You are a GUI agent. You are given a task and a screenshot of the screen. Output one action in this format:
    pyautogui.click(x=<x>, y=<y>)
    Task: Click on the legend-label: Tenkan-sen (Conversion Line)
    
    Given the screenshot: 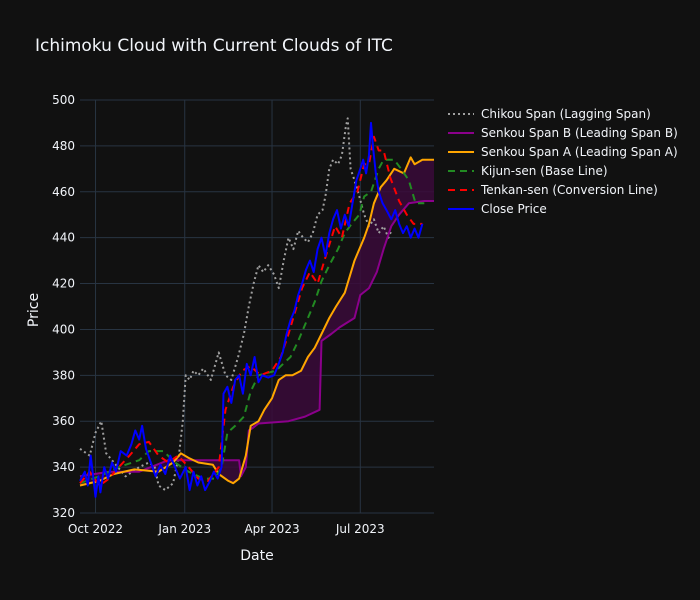 What is the action you would take?
    pyautogui.click(x=569, y=190)
    